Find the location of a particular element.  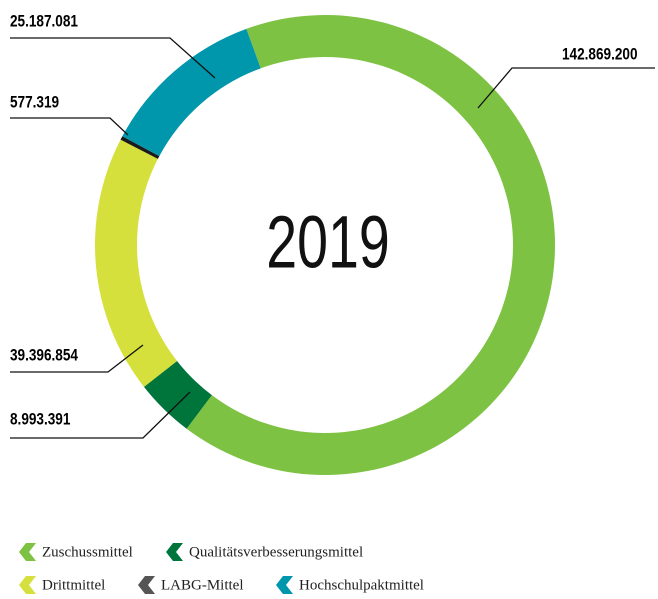

legend-label: Hochschulpaktmittel is located at coordinates (361, 585).